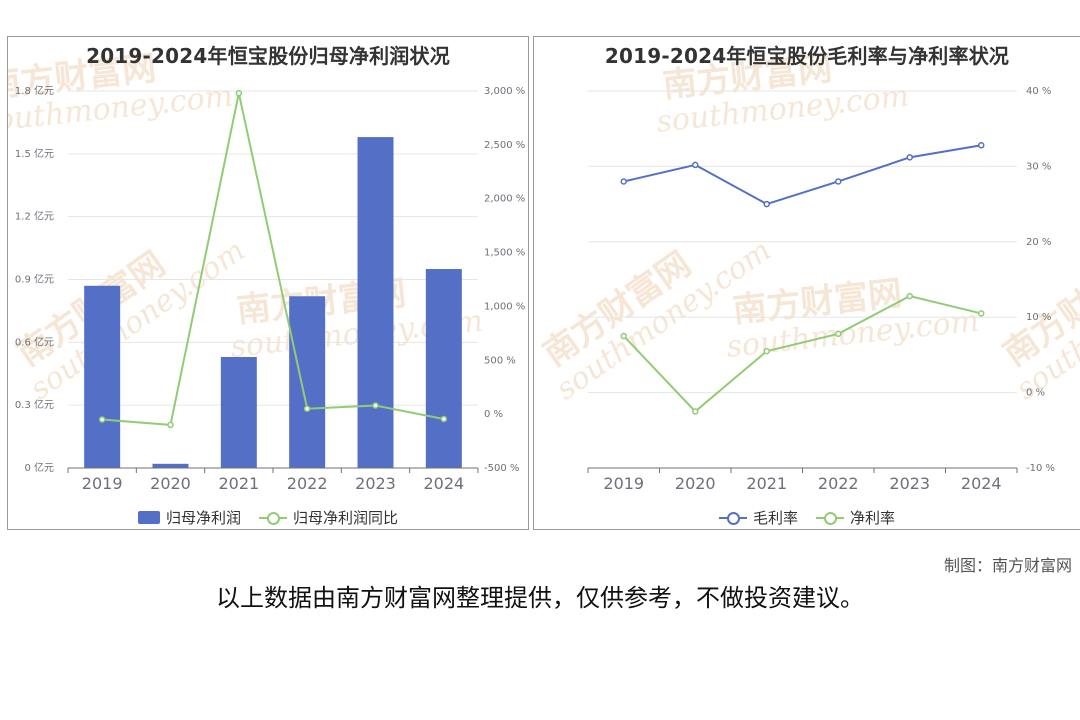 Image resolution: width=1080 pixels, height=720 pixels. I want to click on legend-label-net-margin: 净利率, so click(873, 518).